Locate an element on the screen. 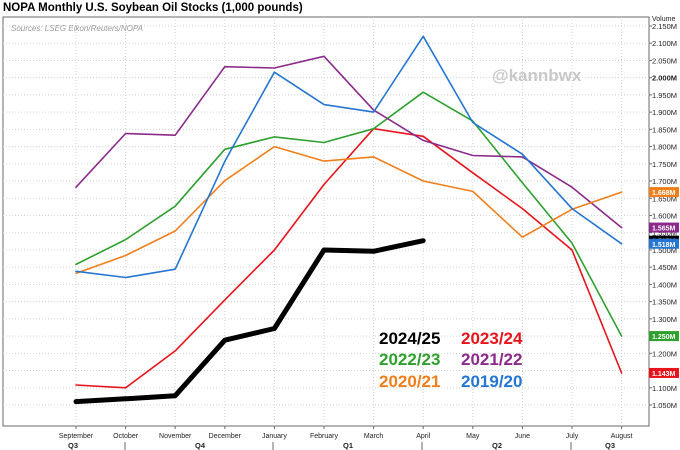 The height and width of the screenshot is (450, 680). x-tick-label: July is located at coordinates (572, 436).